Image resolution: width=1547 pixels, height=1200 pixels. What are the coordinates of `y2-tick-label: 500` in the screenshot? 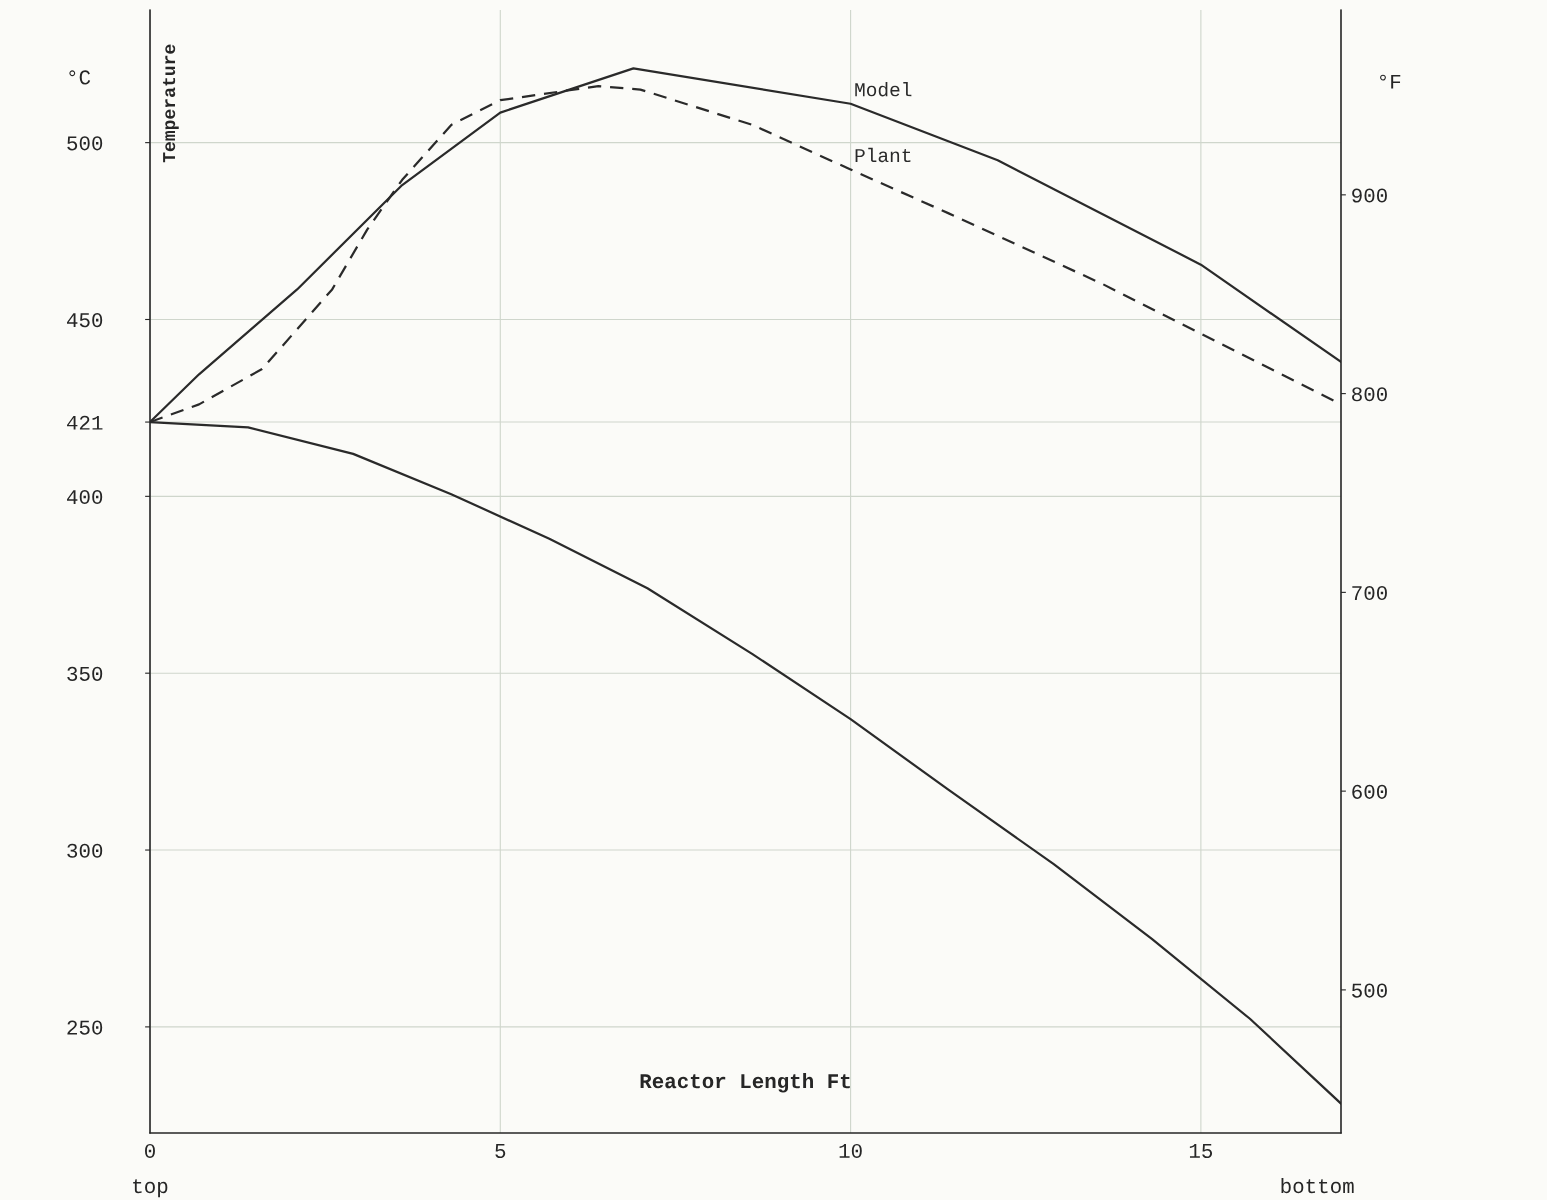 It's located at (1369, 990).